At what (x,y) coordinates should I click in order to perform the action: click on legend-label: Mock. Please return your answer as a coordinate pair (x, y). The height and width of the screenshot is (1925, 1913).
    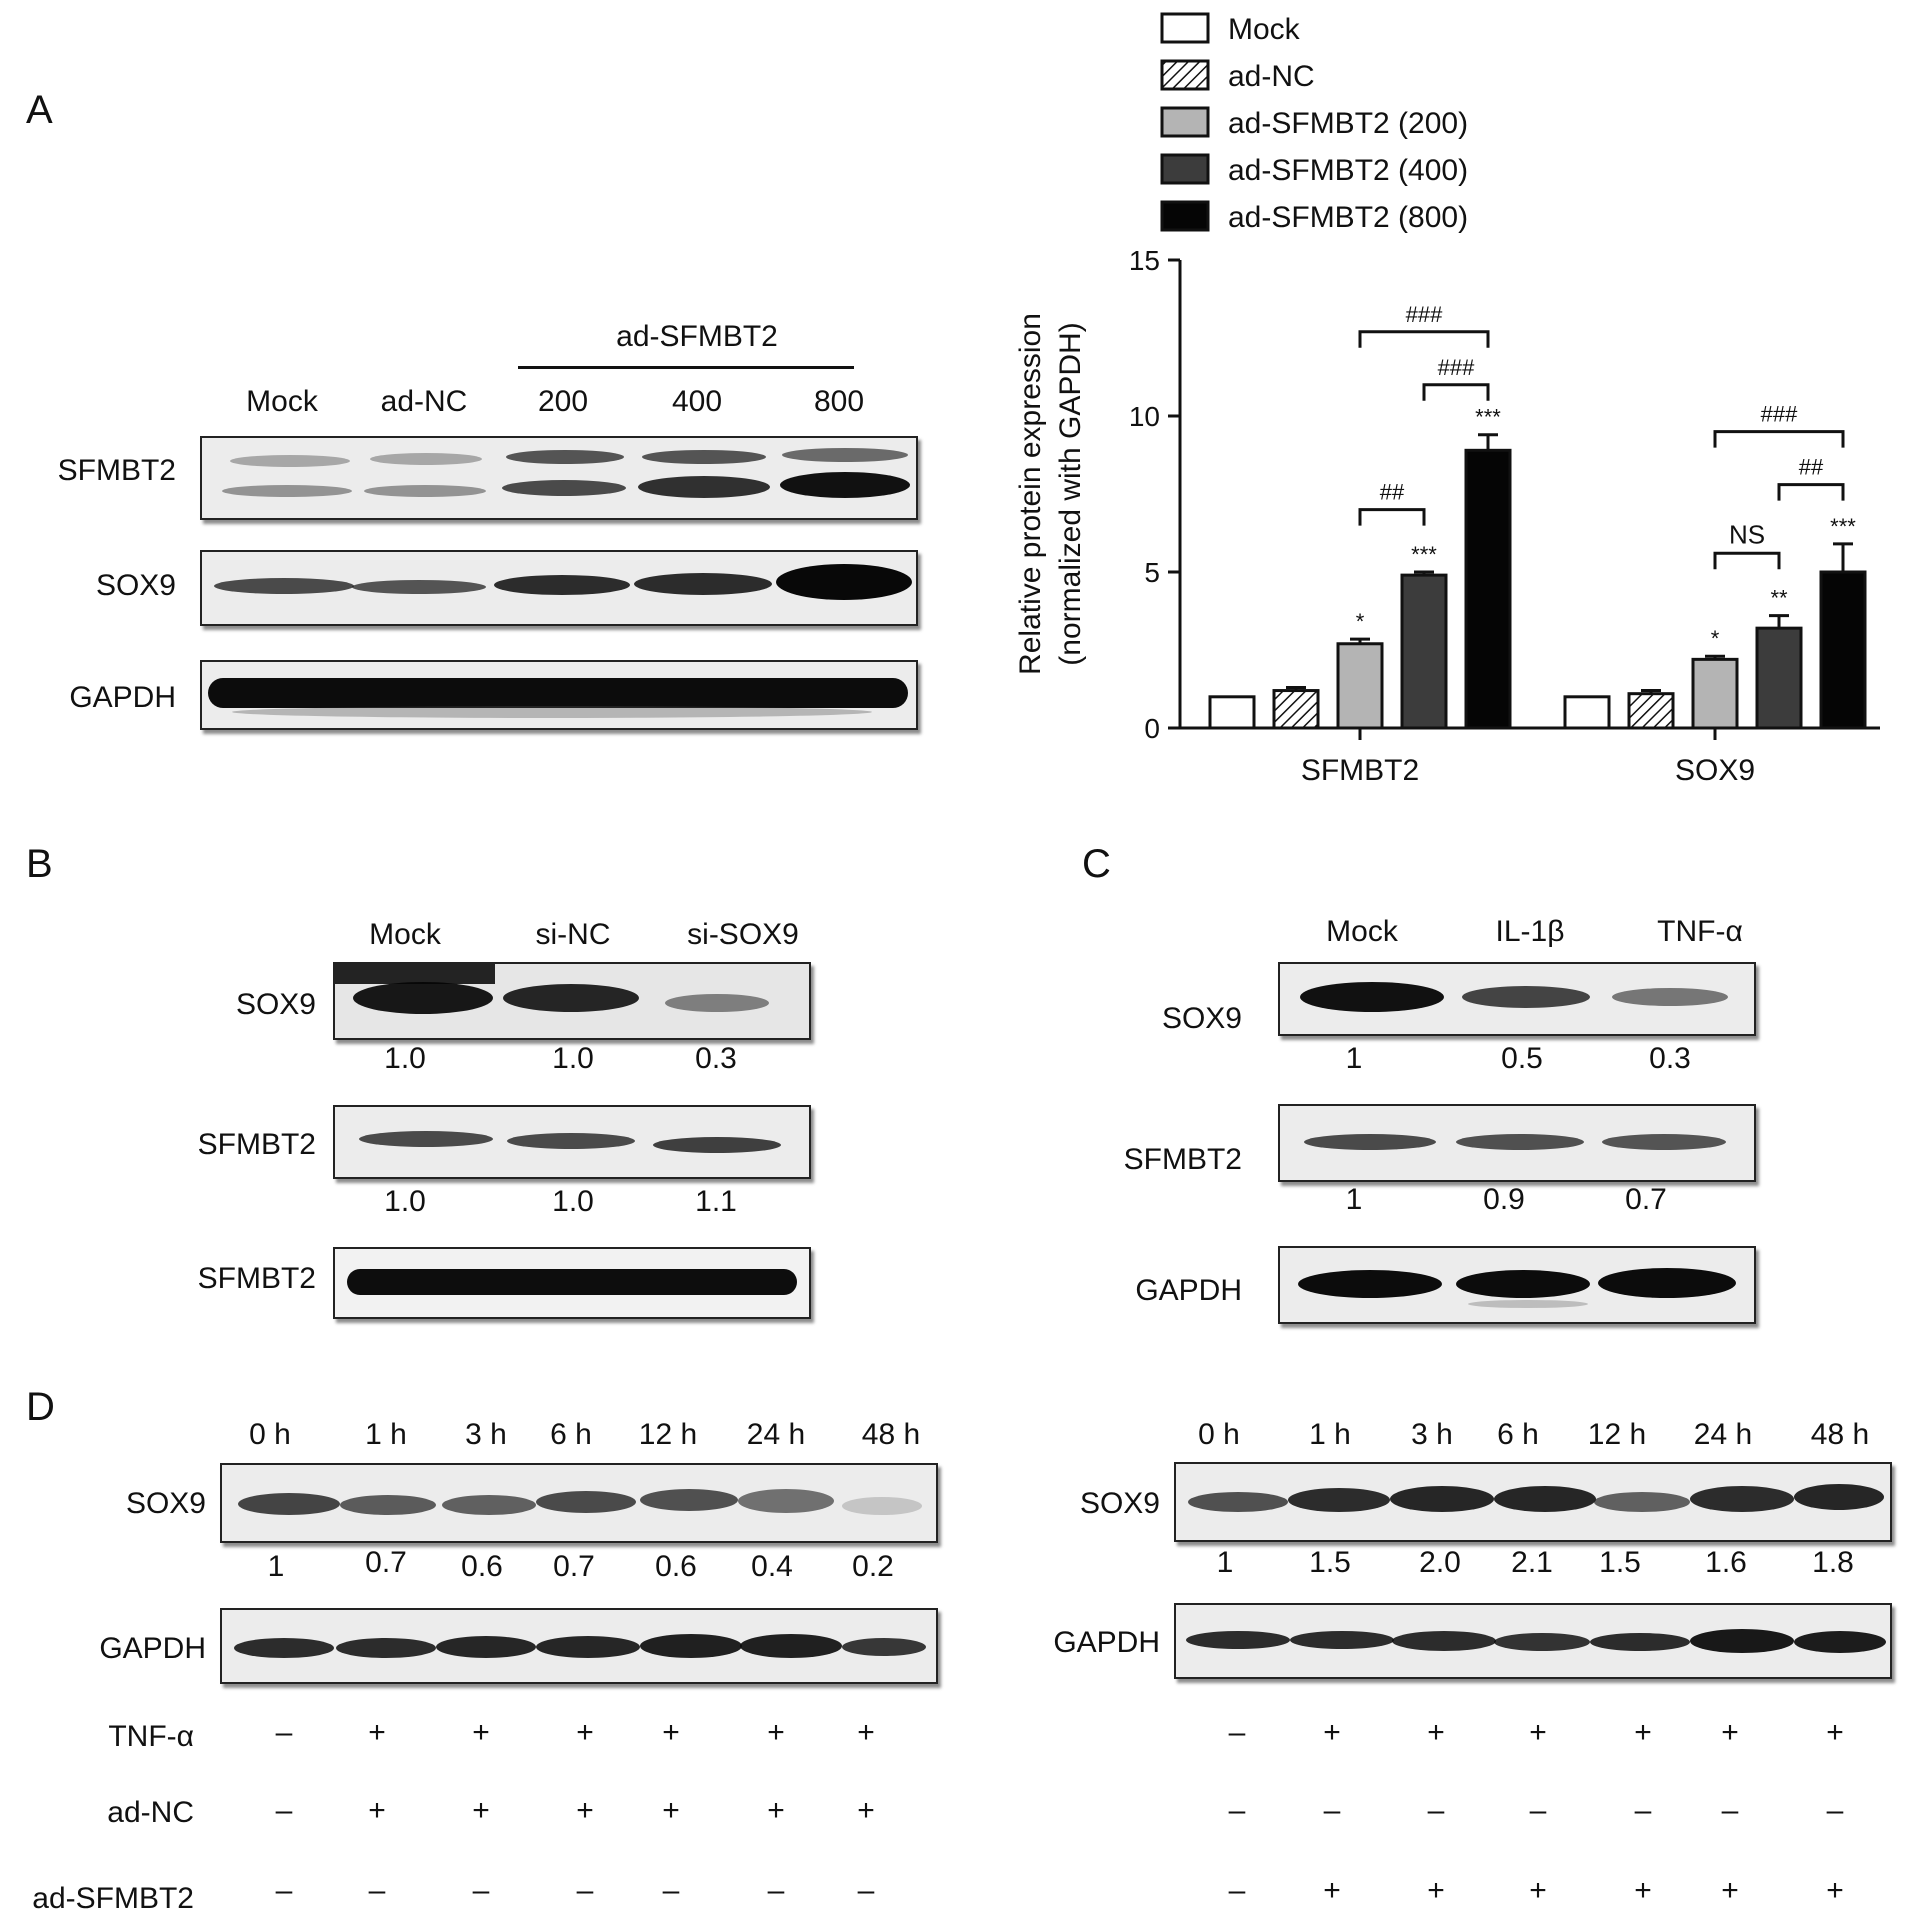
    Looking at the image, I should click on (1264, 29).